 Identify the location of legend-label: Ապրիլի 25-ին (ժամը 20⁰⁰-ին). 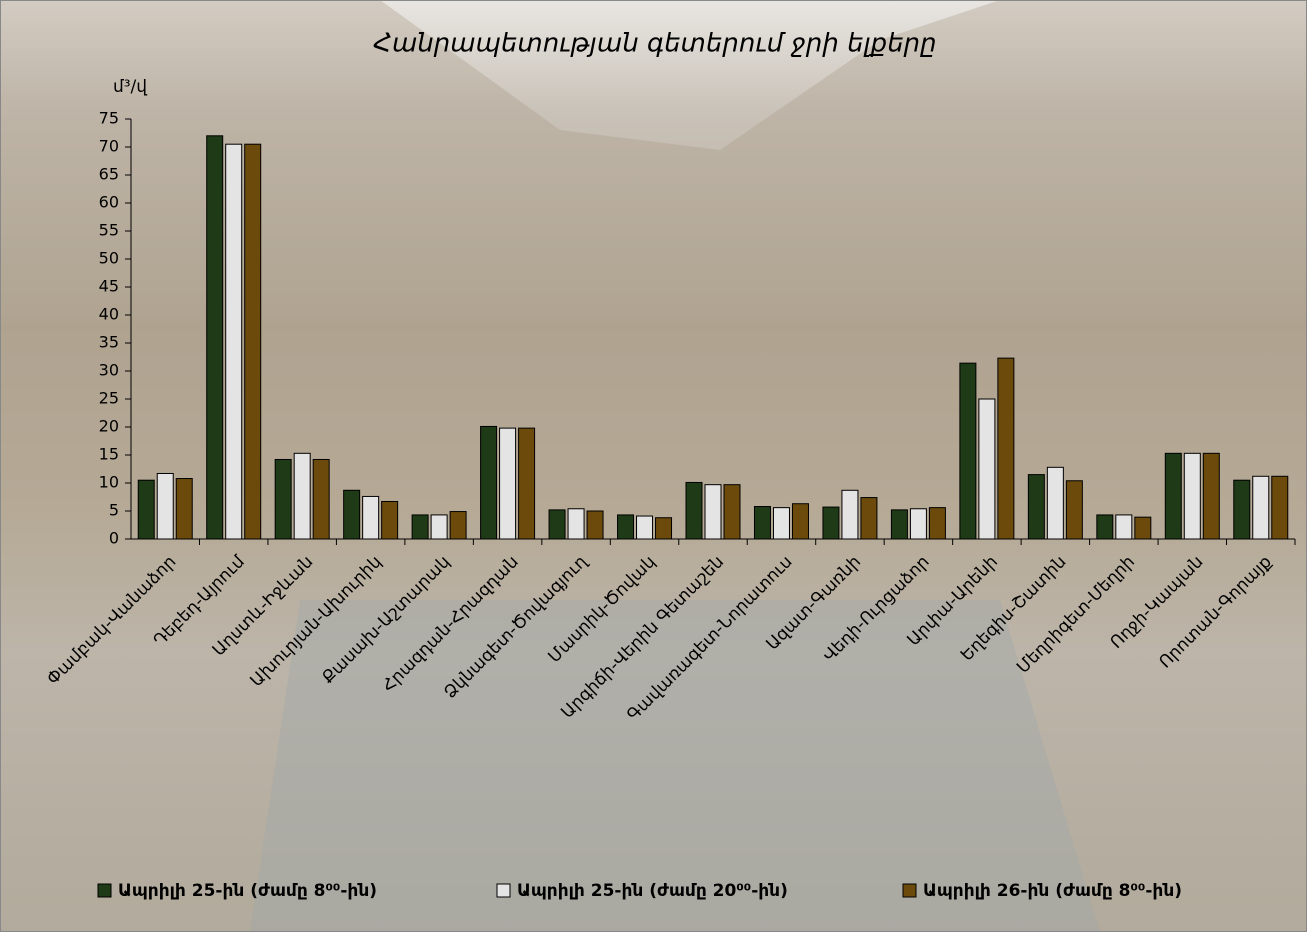
(652, 891).